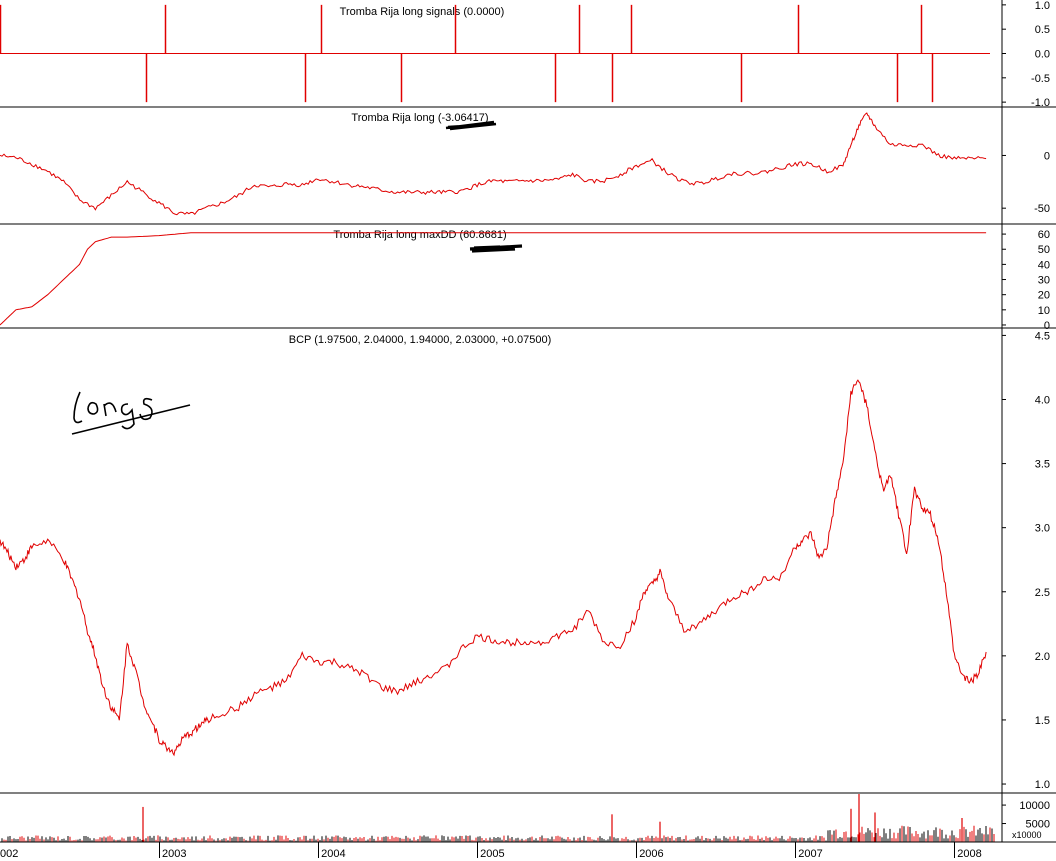 This screenshot has width=1056, height=861. I want to click on y-tick-label: 30, so click(1044, 281).